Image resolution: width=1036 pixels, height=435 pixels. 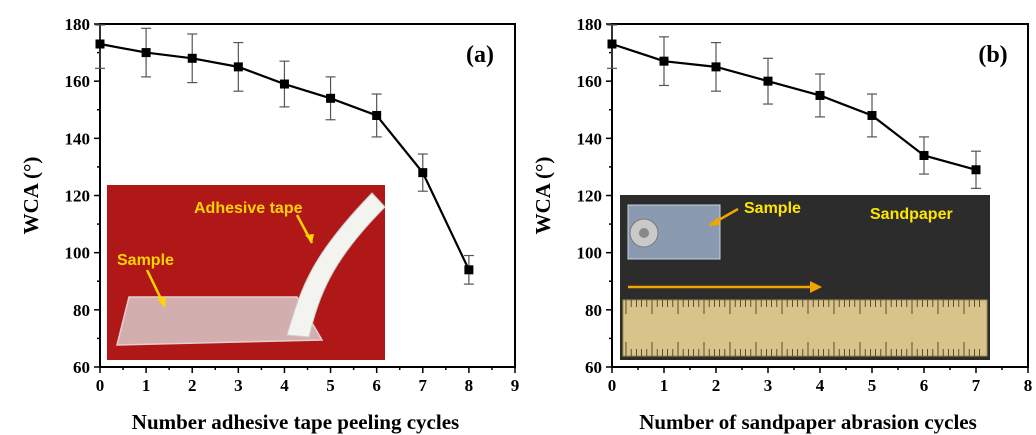 What do you see at coordinates (808, 422) in the screenshot?
I see `x-axis-title: Number of sandpaper abrasion cycles` at bounding box center [808, 422].